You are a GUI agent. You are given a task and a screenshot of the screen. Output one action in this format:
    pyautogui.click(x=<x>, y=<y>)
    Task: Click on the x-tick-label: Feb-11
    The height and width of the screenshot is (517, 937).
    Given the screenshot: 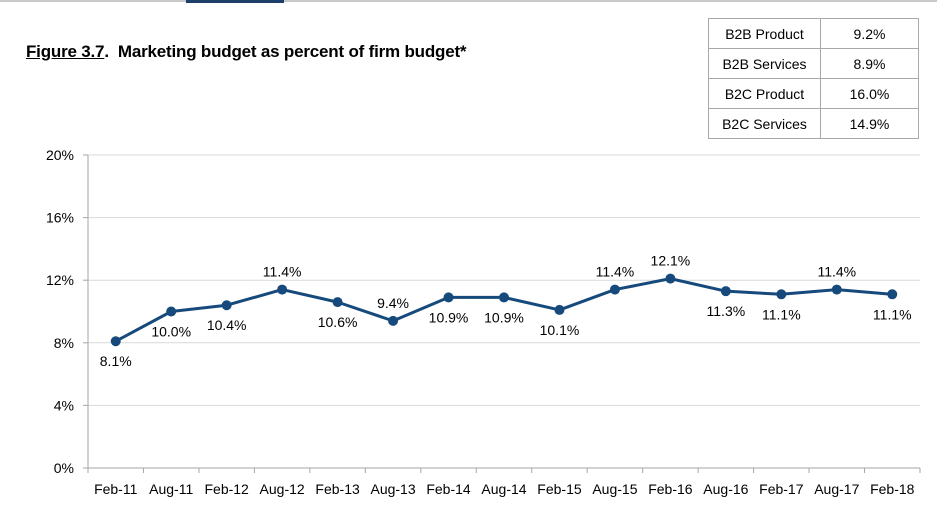 What is the action you would take?
    pyautogui.click(x=116, y=489)
    